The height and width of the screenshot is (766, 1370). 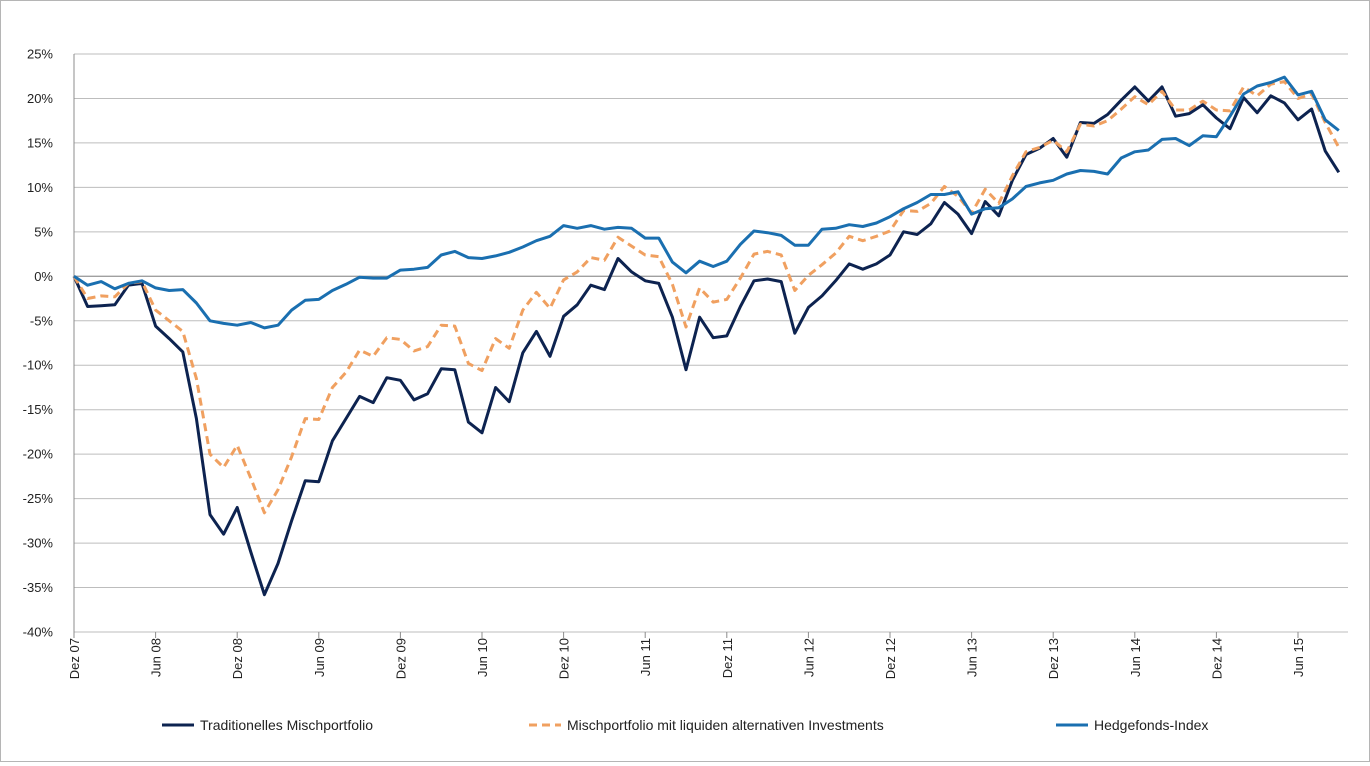 I want to click on x-tick-label: Dez 10, so click(x=564, y=658).